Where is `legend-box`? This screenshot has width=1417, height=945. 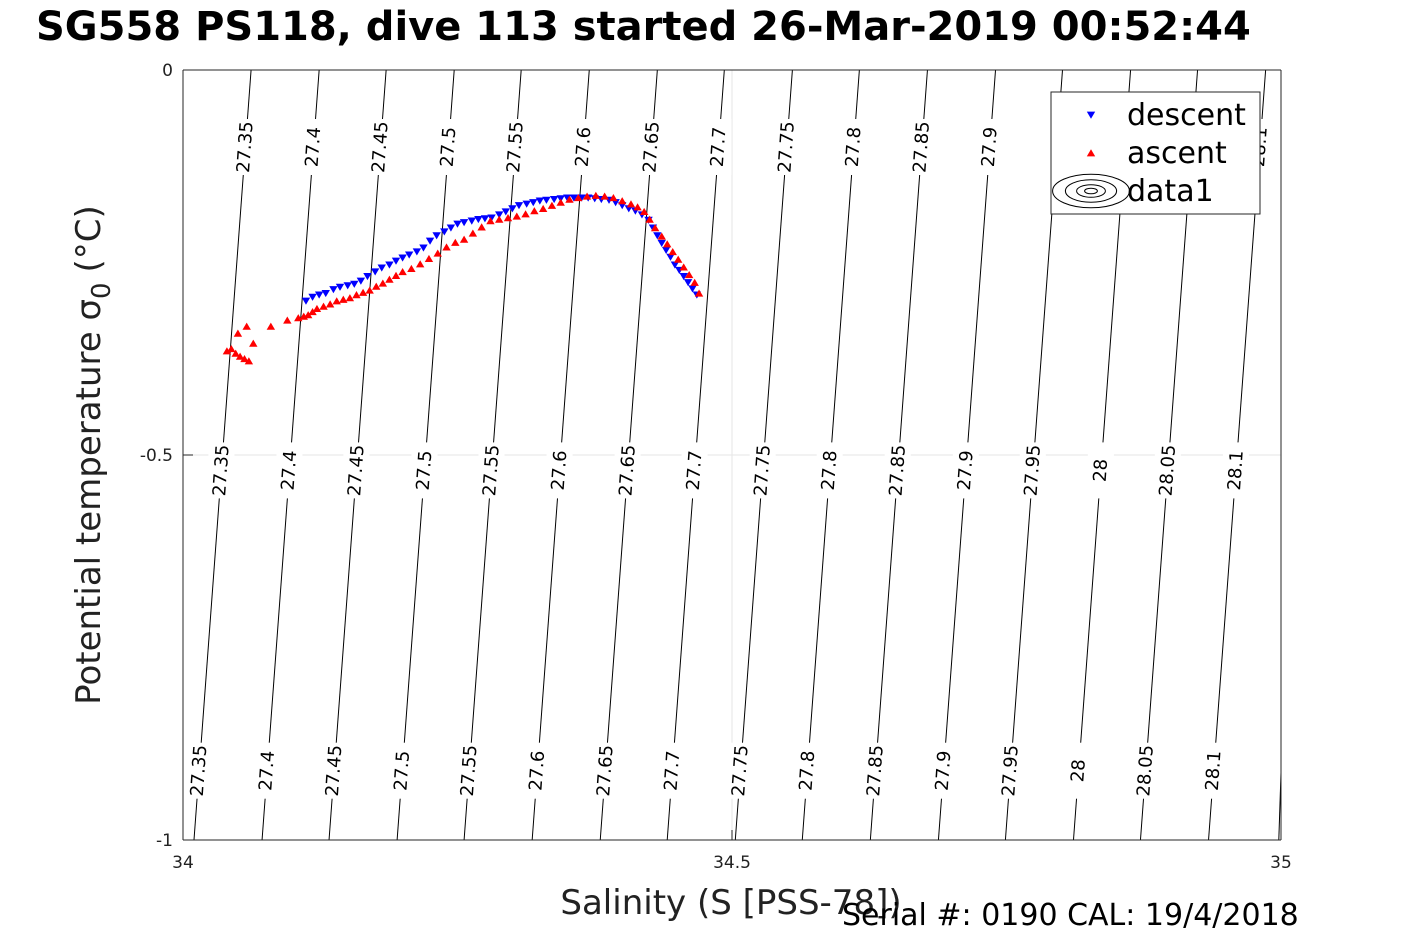
legend-box is located at coordinates (1155, 153).